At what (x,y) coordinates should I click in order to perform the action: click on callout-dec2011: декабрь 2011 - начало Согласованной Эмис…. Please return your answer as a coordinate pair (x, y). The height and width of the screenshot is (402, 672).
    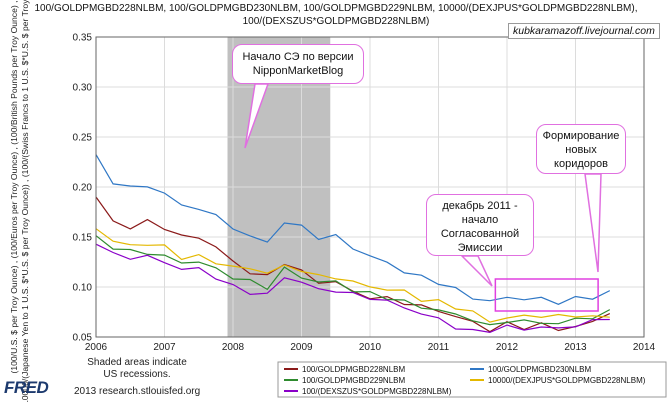
    Looking at the image, I should click on (480, 225).